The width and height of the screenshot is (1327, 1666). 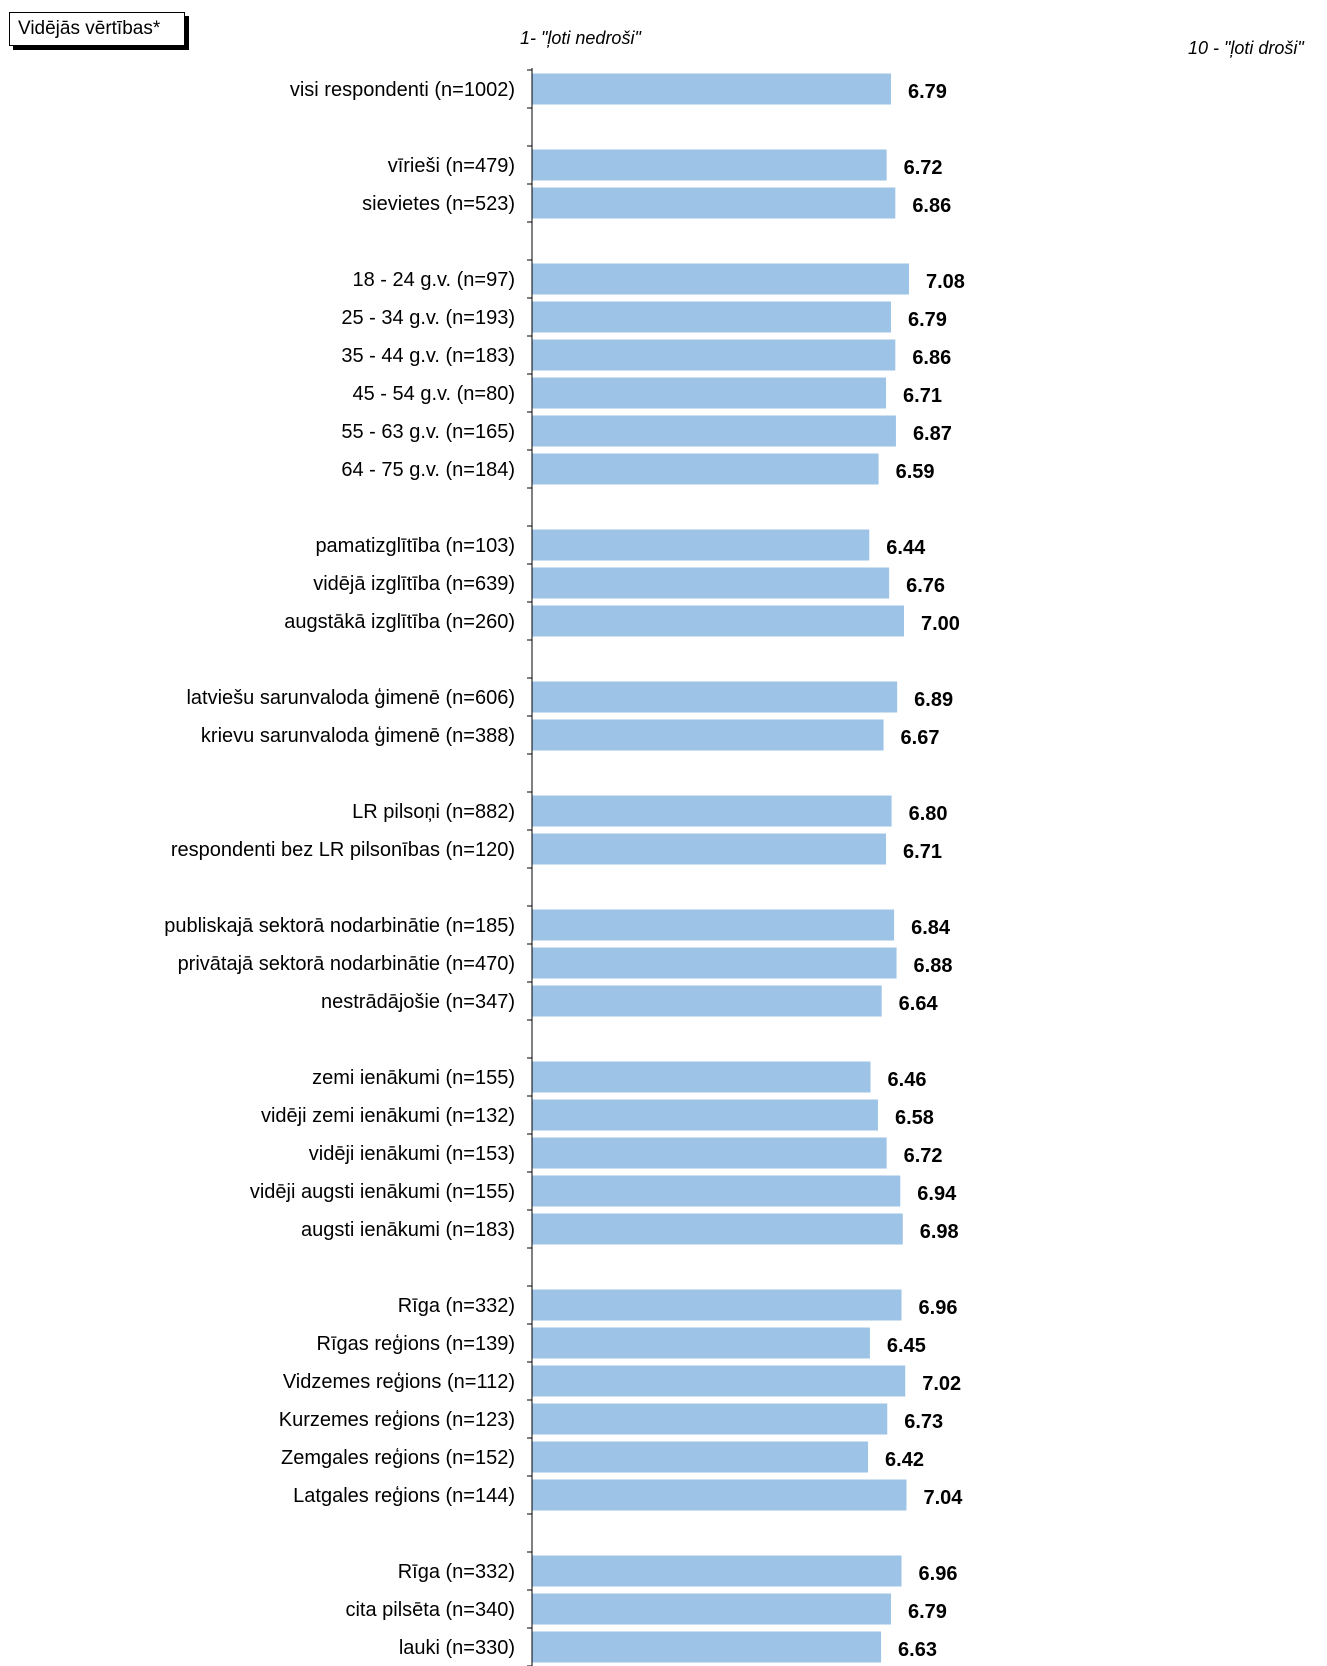 What do you see at coordinates (428, 432) in the screenshot?
I see `category-label: 55 - 63 g.v. (n=165)` at bounding box center [428, 432].